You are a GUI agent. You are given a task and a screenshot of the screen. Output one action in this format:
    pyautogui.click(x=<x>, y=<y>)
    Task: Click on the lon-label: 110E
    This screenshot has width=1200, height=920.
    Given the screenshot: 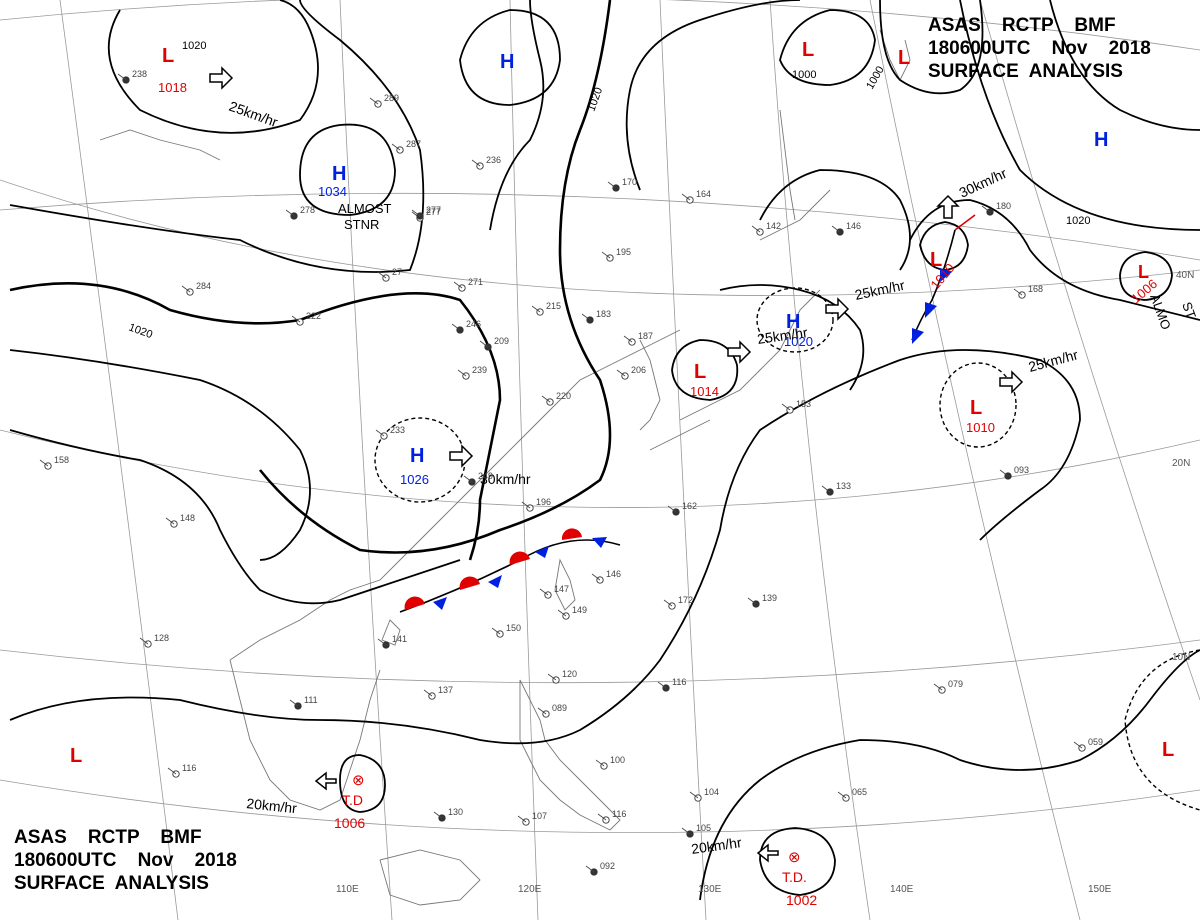 What is the action you would take?
    pyautogui.click(x=347, y=889)
    